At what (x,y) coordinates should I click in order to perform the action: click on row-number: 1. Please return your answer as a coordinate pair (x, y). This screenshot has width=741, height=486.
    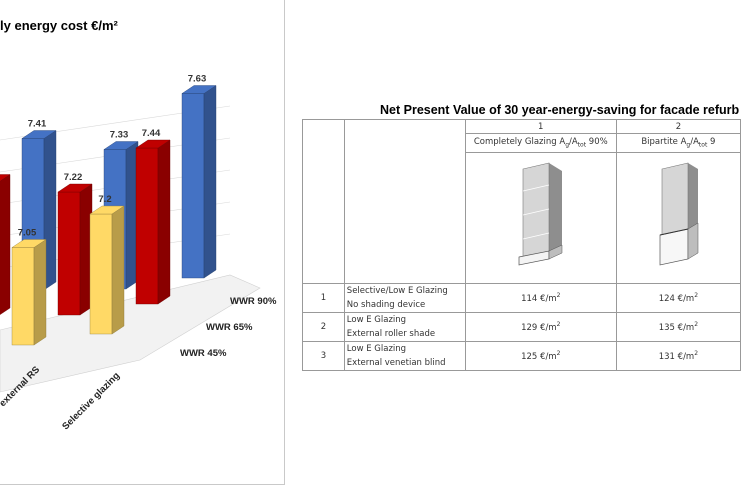
    Looking at the image, I should click on (323, 298).